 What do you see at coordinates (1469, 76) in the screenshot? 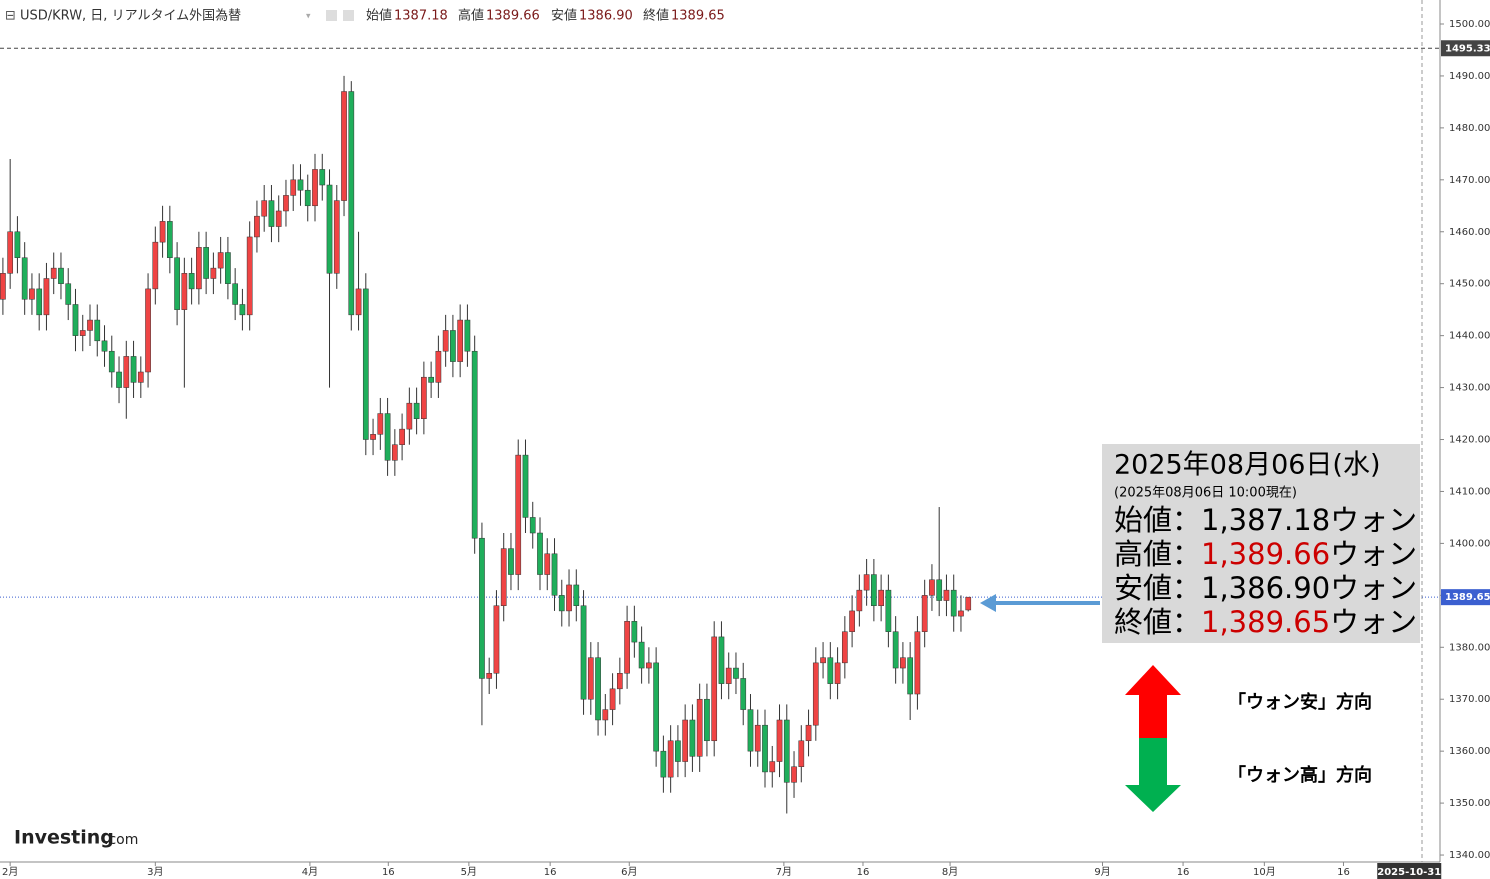
I see `y-tick-label: 1490.00` at bounding box center [1469, 76].